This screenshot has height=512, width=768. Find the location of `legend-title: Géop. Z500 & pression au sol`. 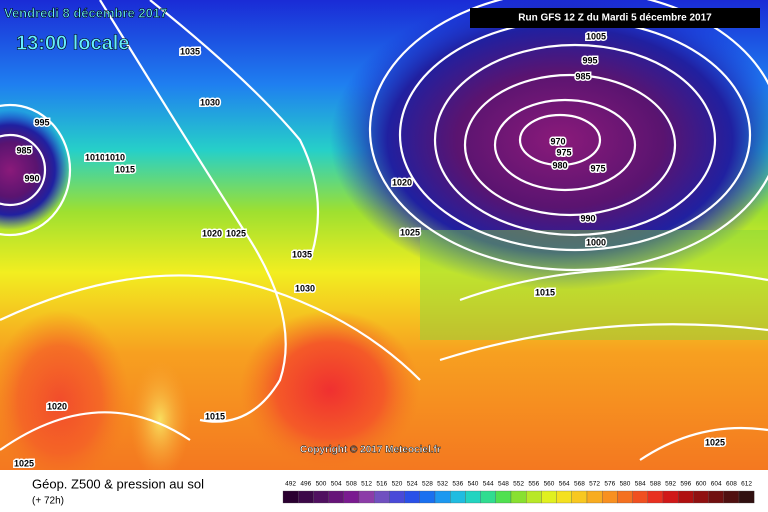

legend-title: Géop. Z500 & pression au sol is located at coordinates (118, 483).